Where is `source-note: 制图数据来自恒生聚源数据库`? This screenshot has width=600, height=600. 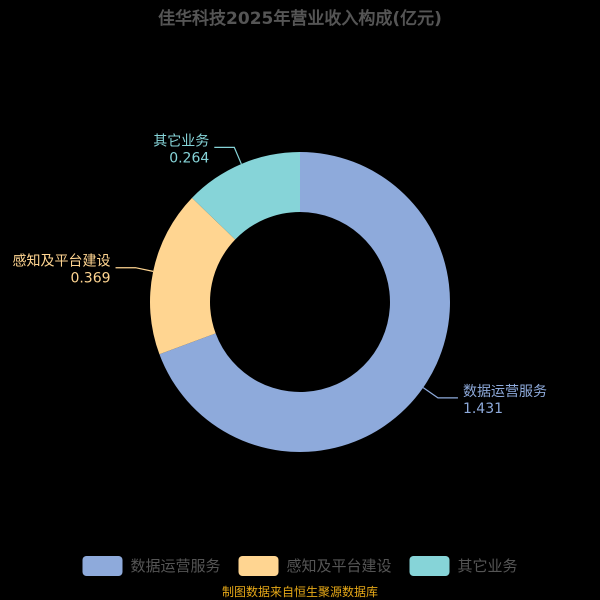 source-note: 制图数据来自恒生聚源数据库 is located at coordinates (300, 591).